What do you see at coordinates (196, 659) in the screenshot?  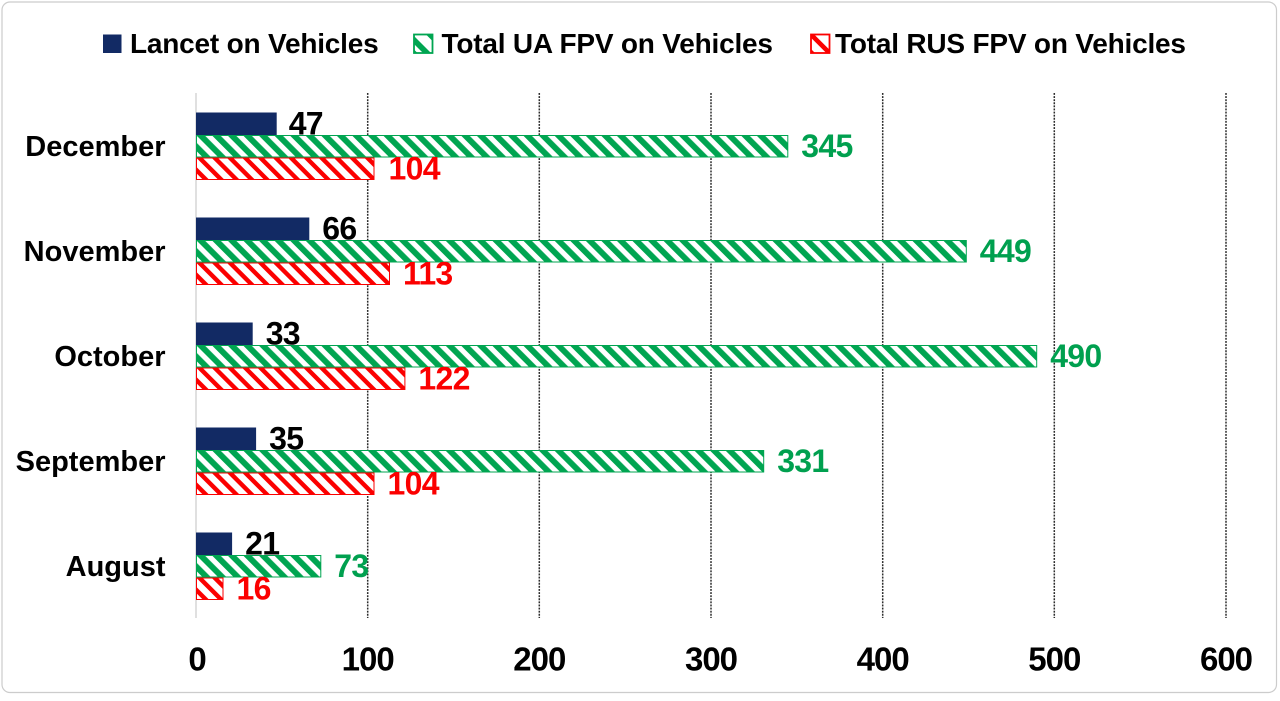 I see `svg-text: 0` at bounding box center [196, 659].